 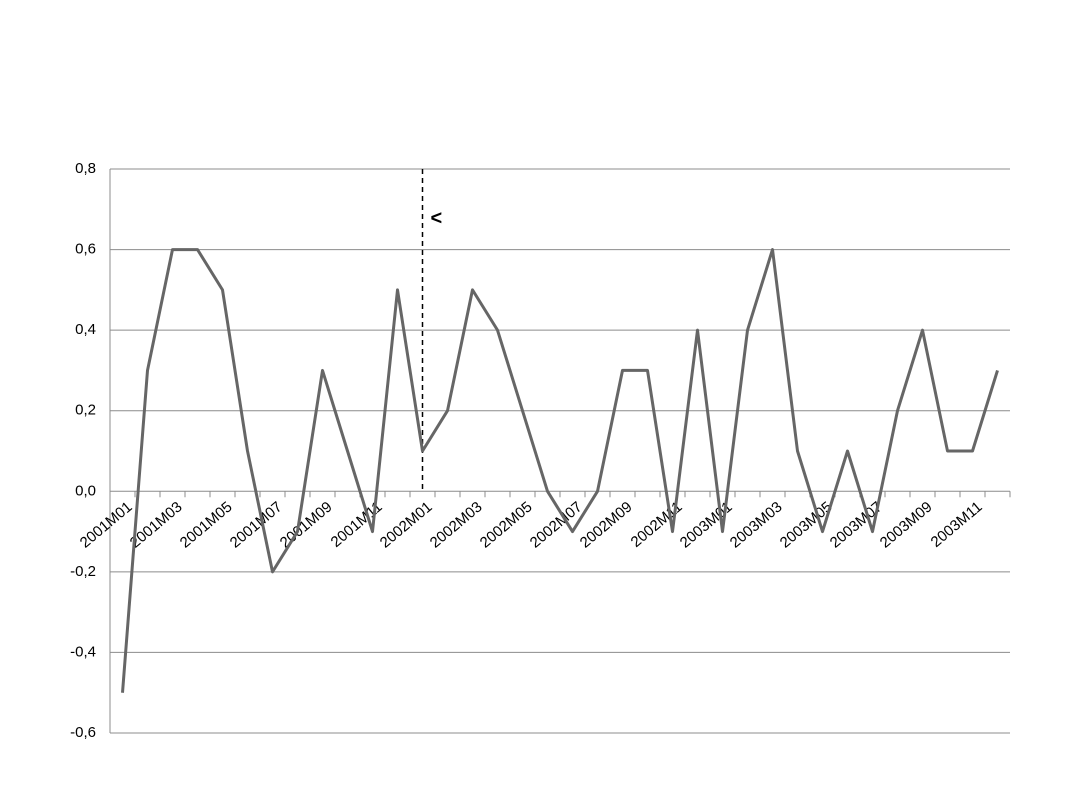 I want to click on x-tick-label: 2002M05, so click(x=506, y=524).